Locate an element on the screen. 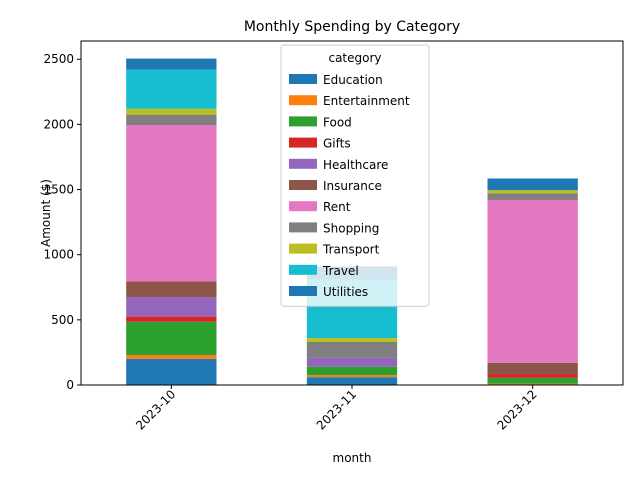 Image resolution: width=640 pixels, height=480 pixels. legend-label: Insurance is located at coordinates (352, 186).